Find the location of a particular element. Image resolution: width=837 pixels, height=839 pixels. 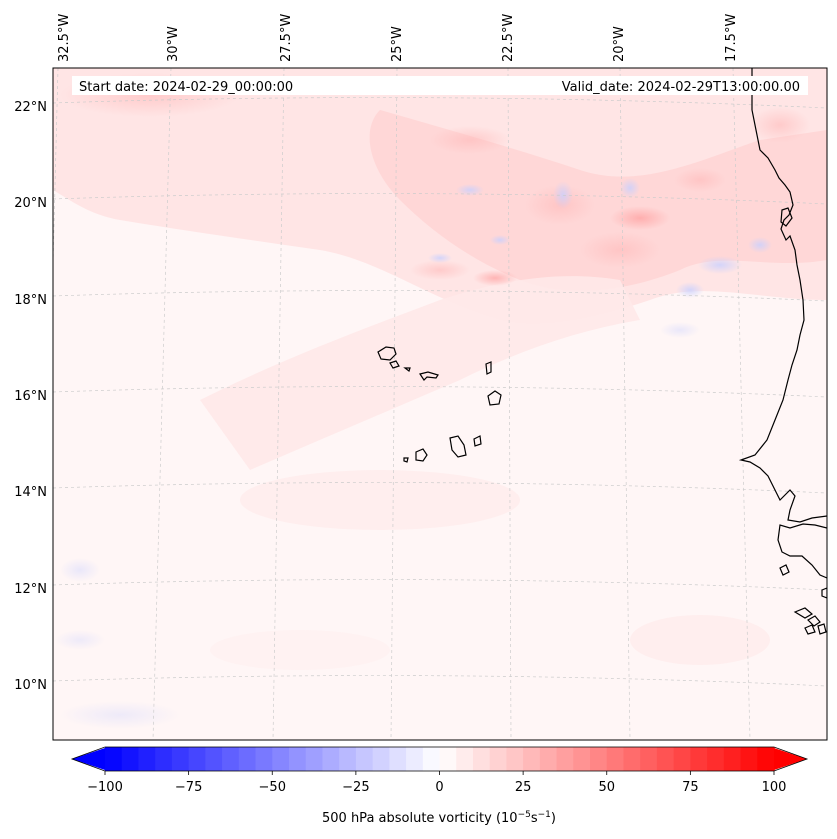

african-coastline is located at coordinates (782, 295).